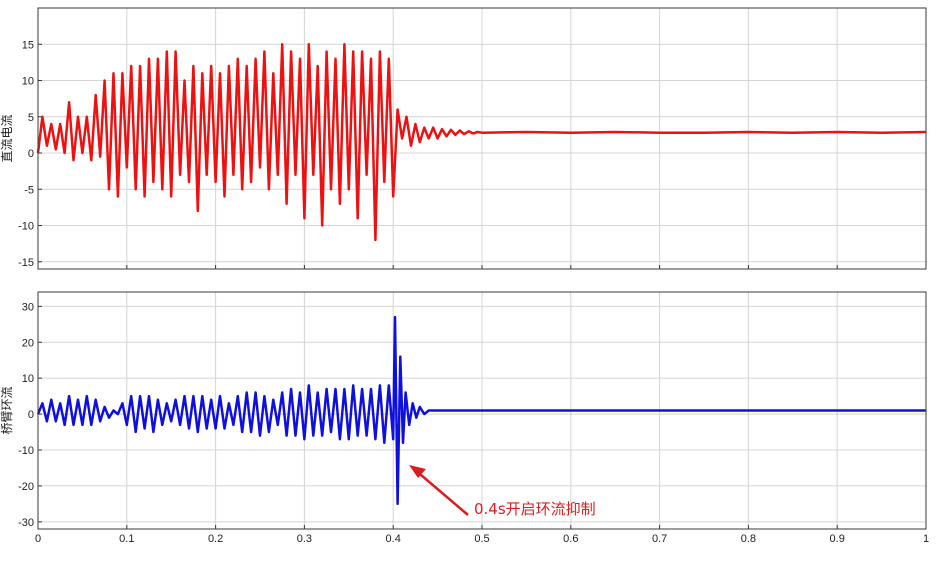 The width and height of the screenshot is (941, 564). I want to click on x-tick-label: 1, so click(926, 539).